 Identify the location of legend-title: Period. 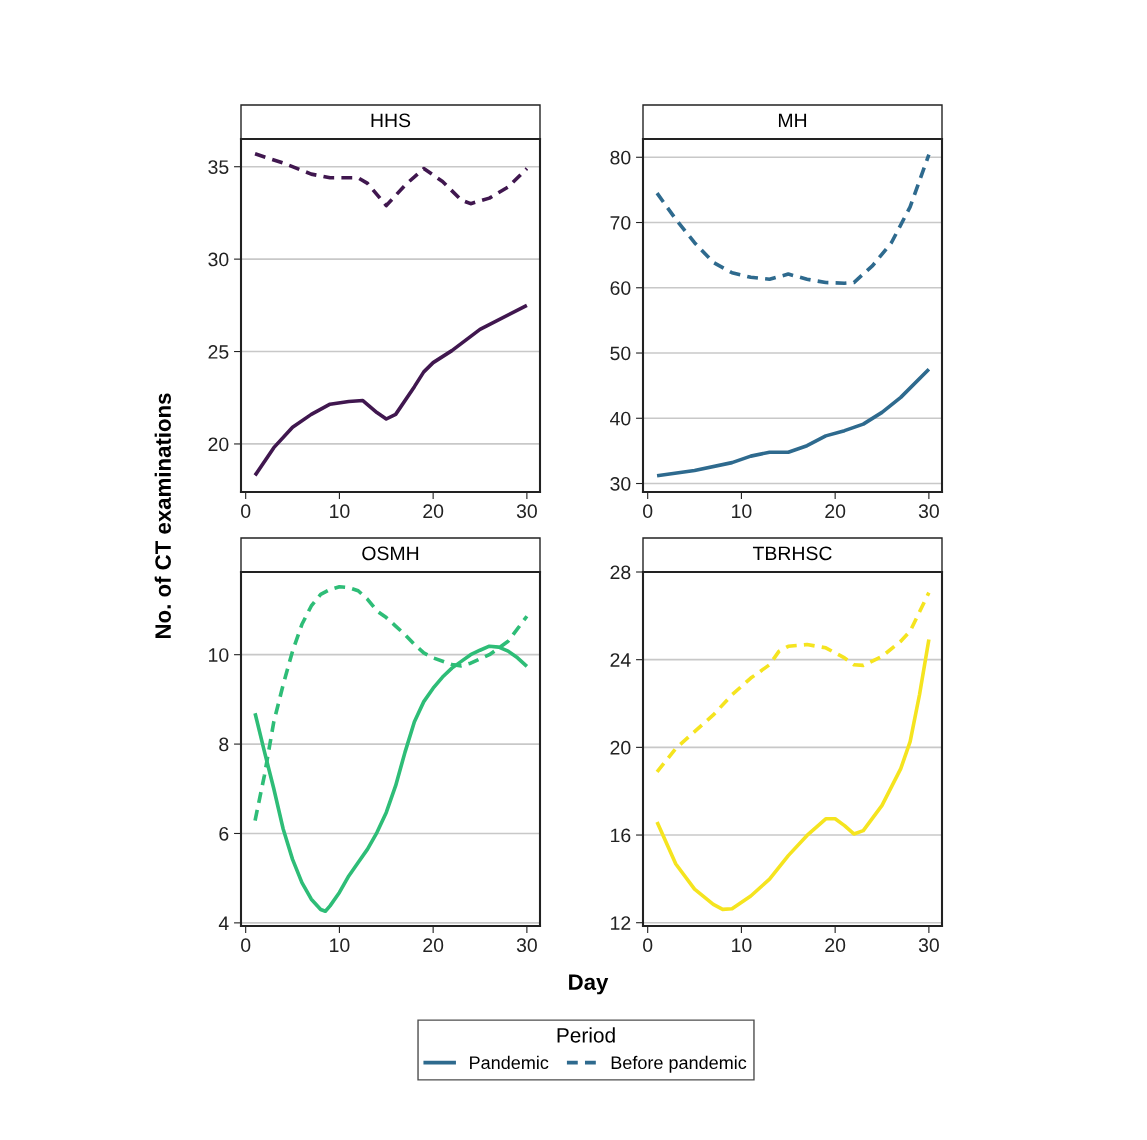
(586, 1035).